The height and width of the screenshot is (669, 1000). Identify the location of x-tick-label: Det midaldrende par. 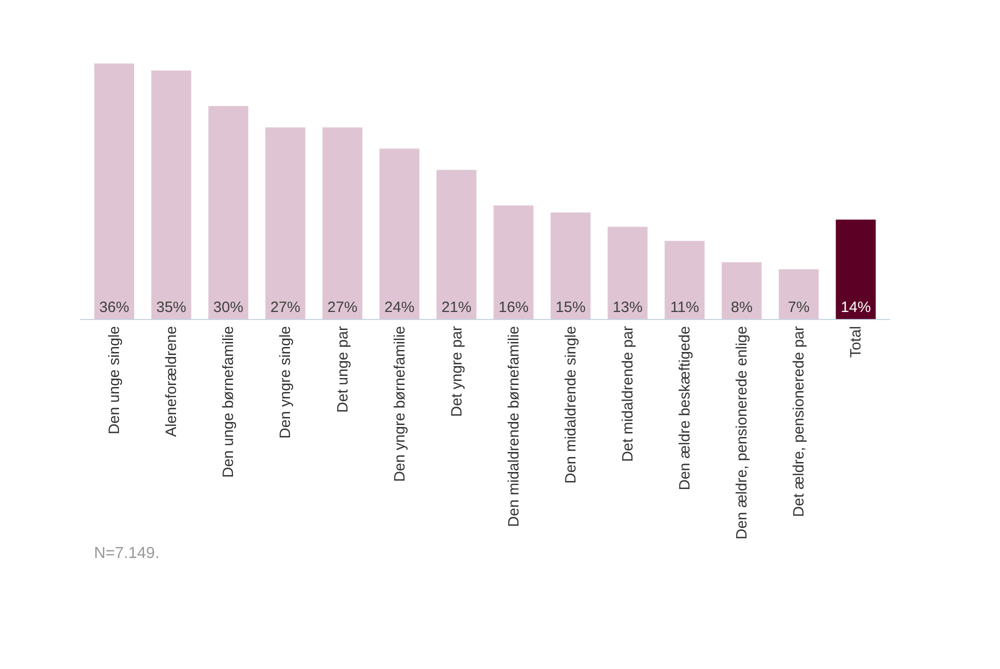
(627, 394).